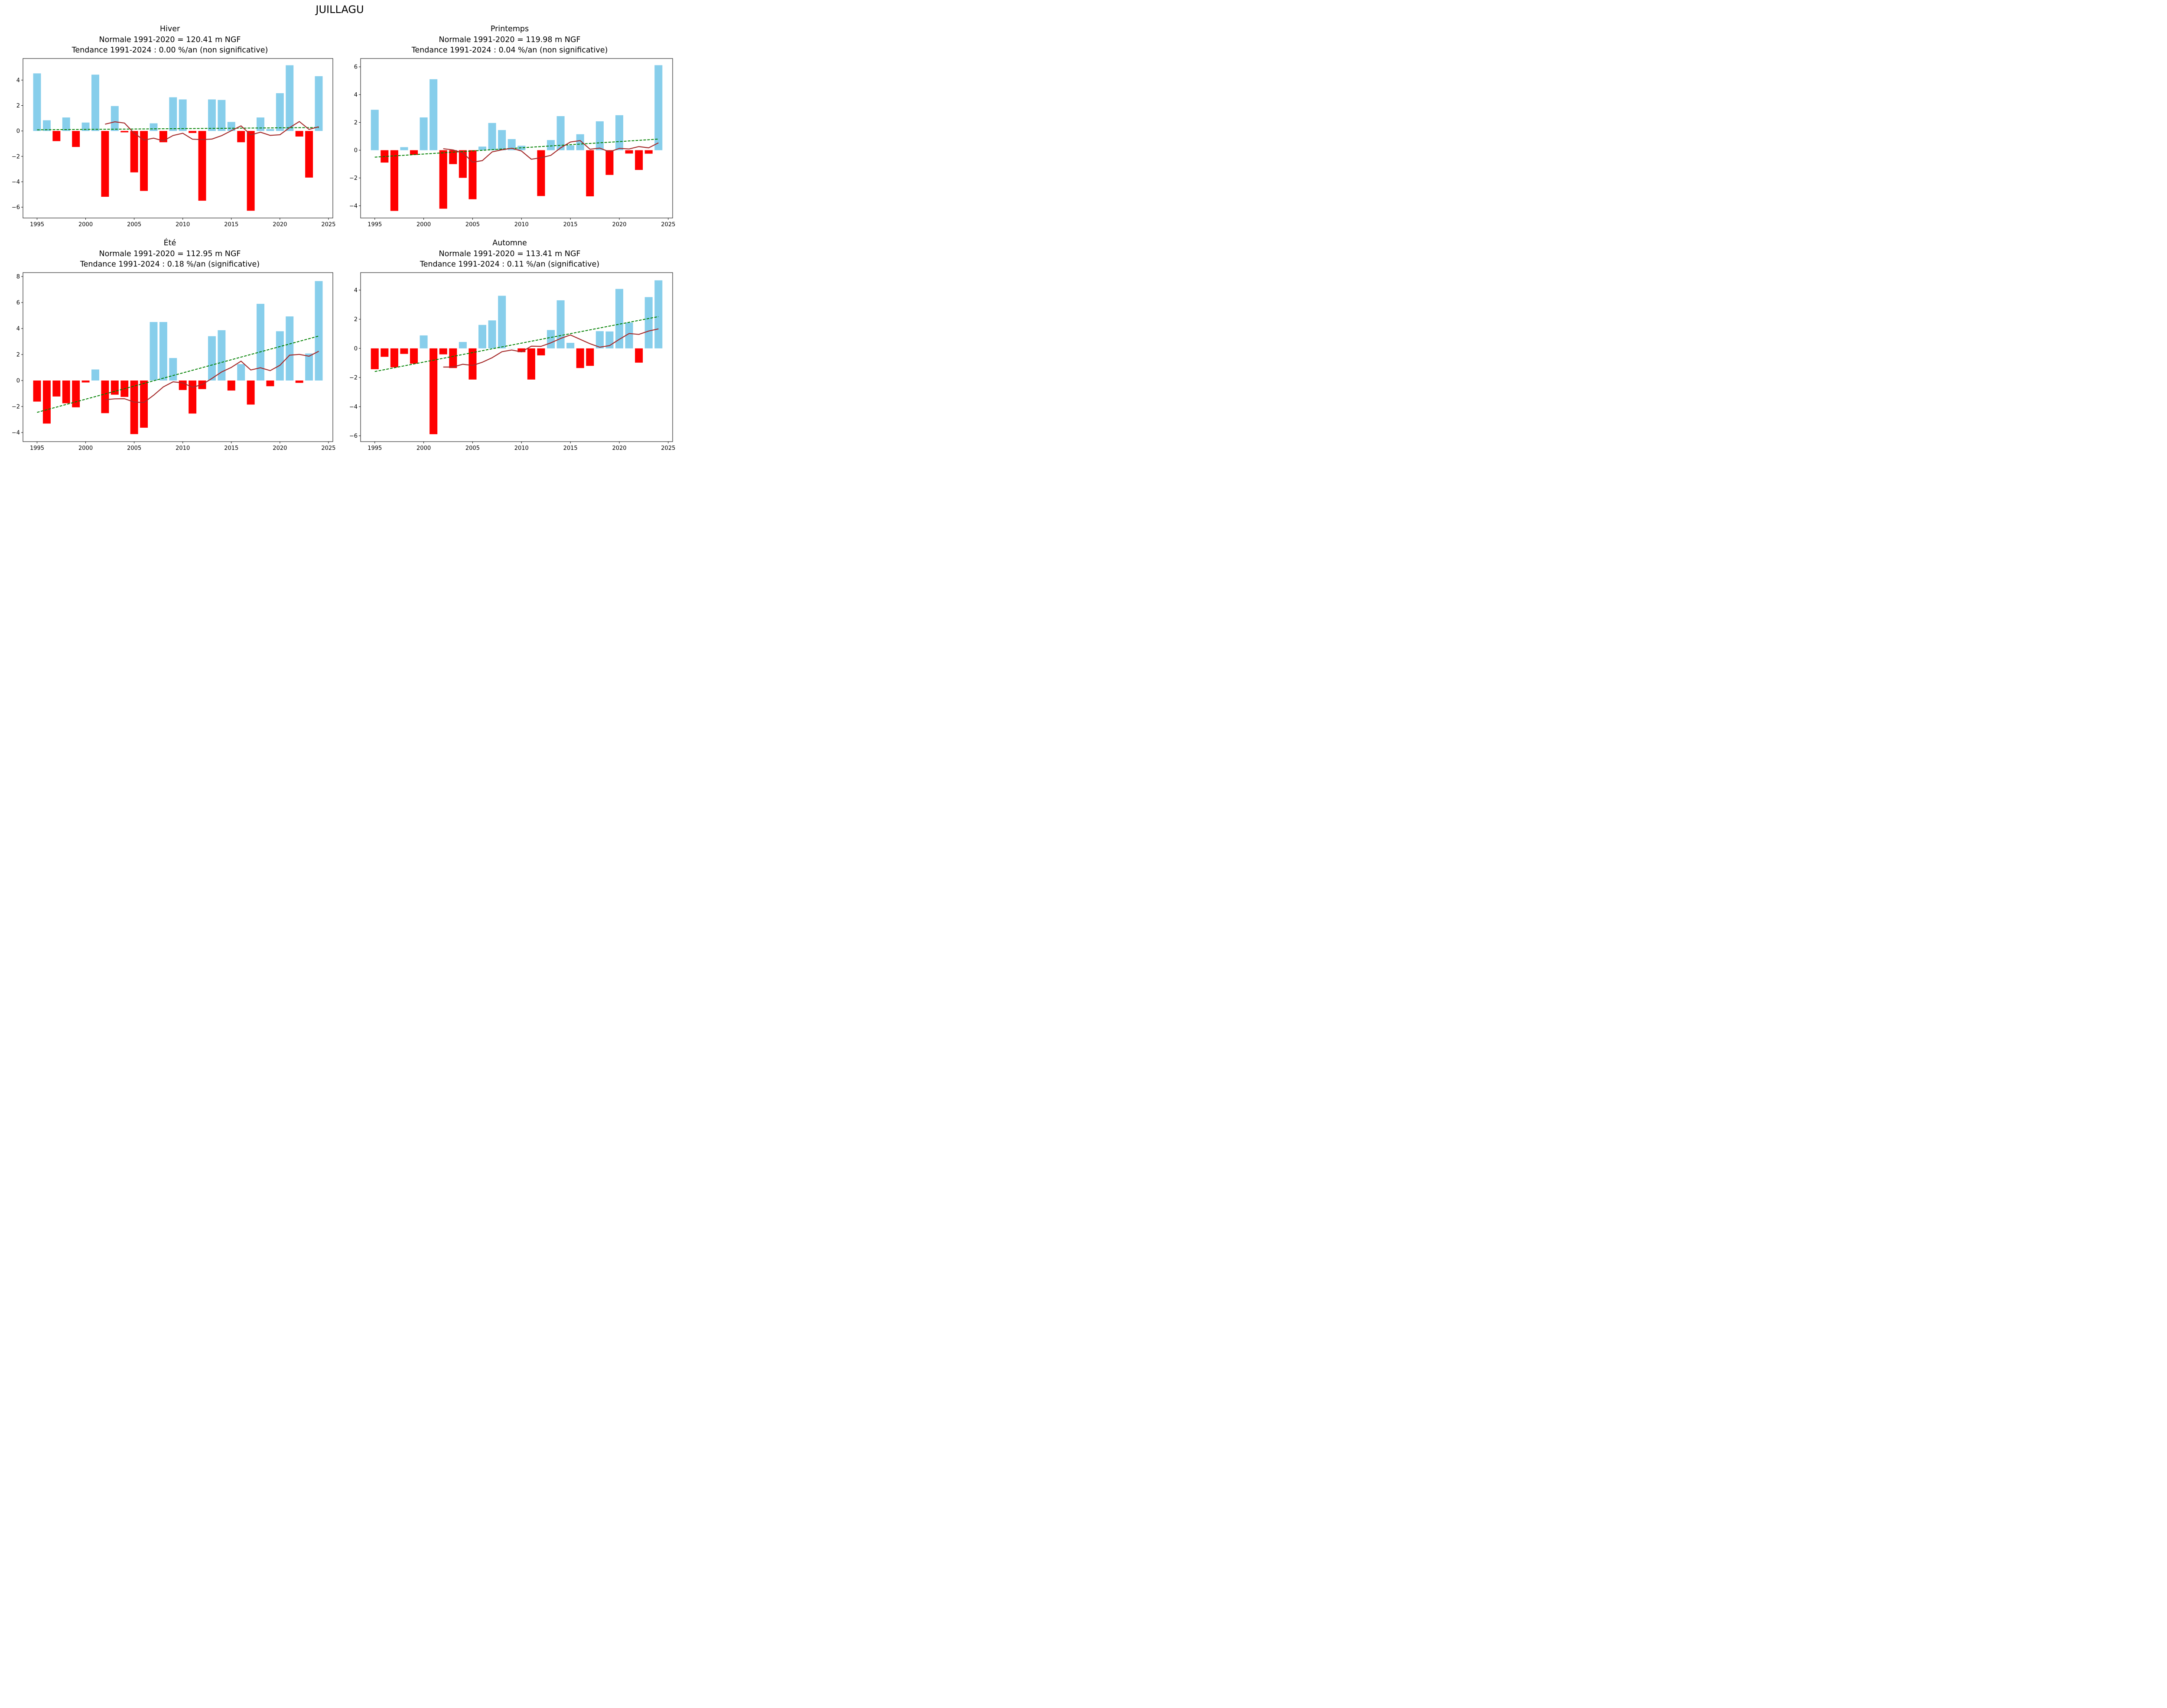 The height and width of the screenshot is (1708, 2167). I want to click on x-tick-label: 1995, so click(375, 225).